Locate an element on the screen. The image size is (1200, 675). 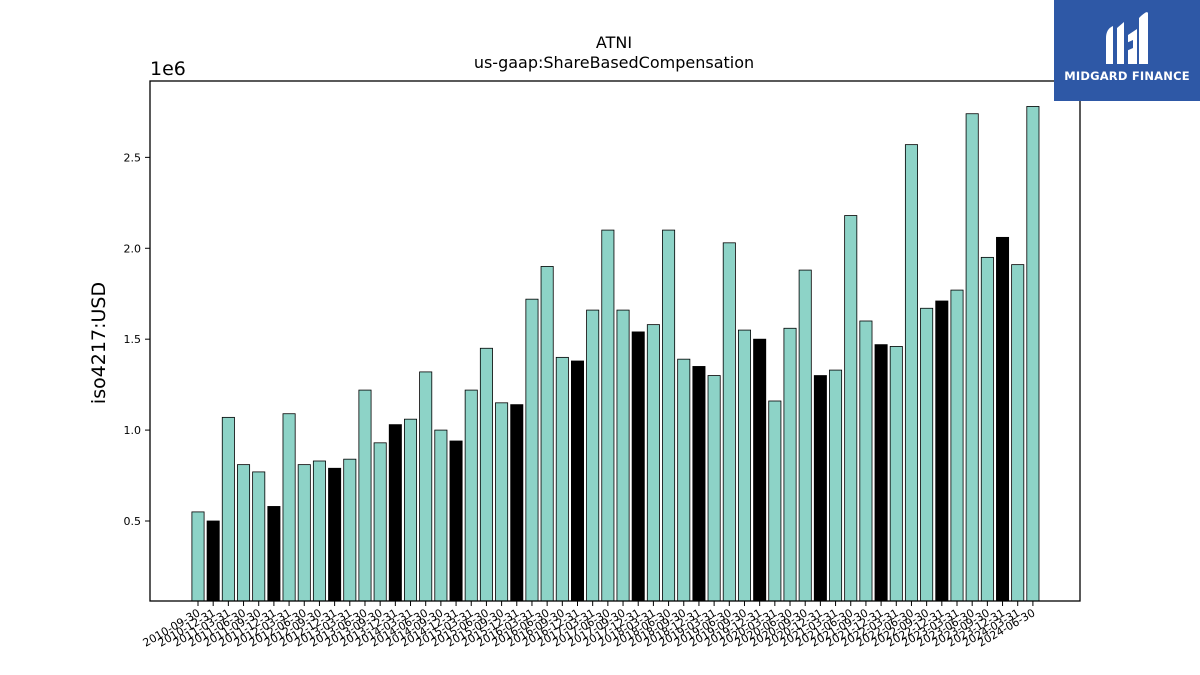
midgard-finance-logo: MIDGARD FINANCE is located at coordinates (1127, 50).